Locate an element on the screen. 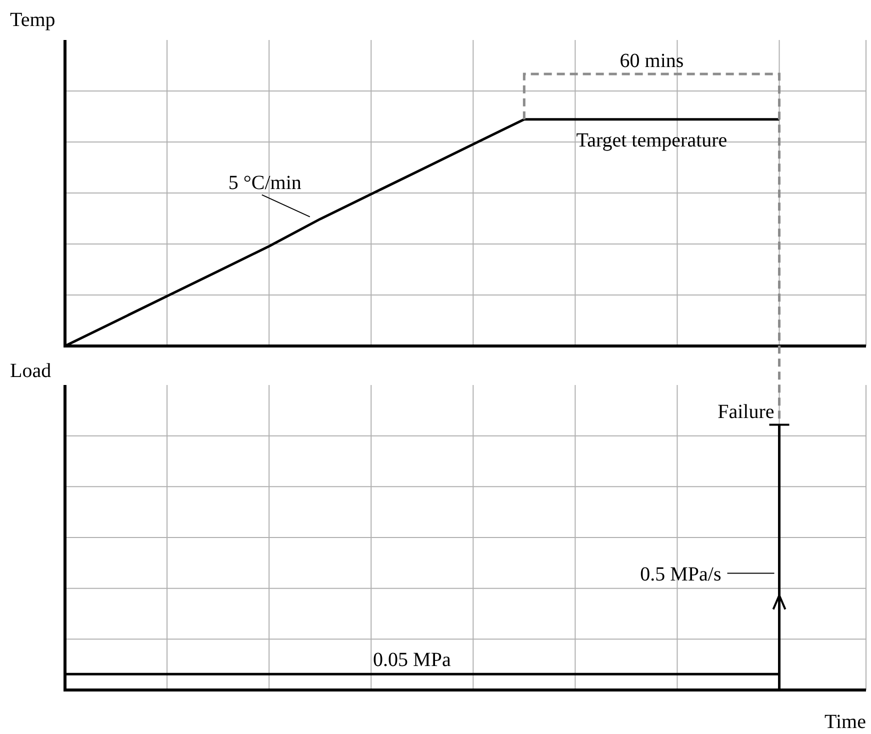 The width and height of the screenshot is (871, 734). x-axis-title: Time is located at coordinates (845, 722).